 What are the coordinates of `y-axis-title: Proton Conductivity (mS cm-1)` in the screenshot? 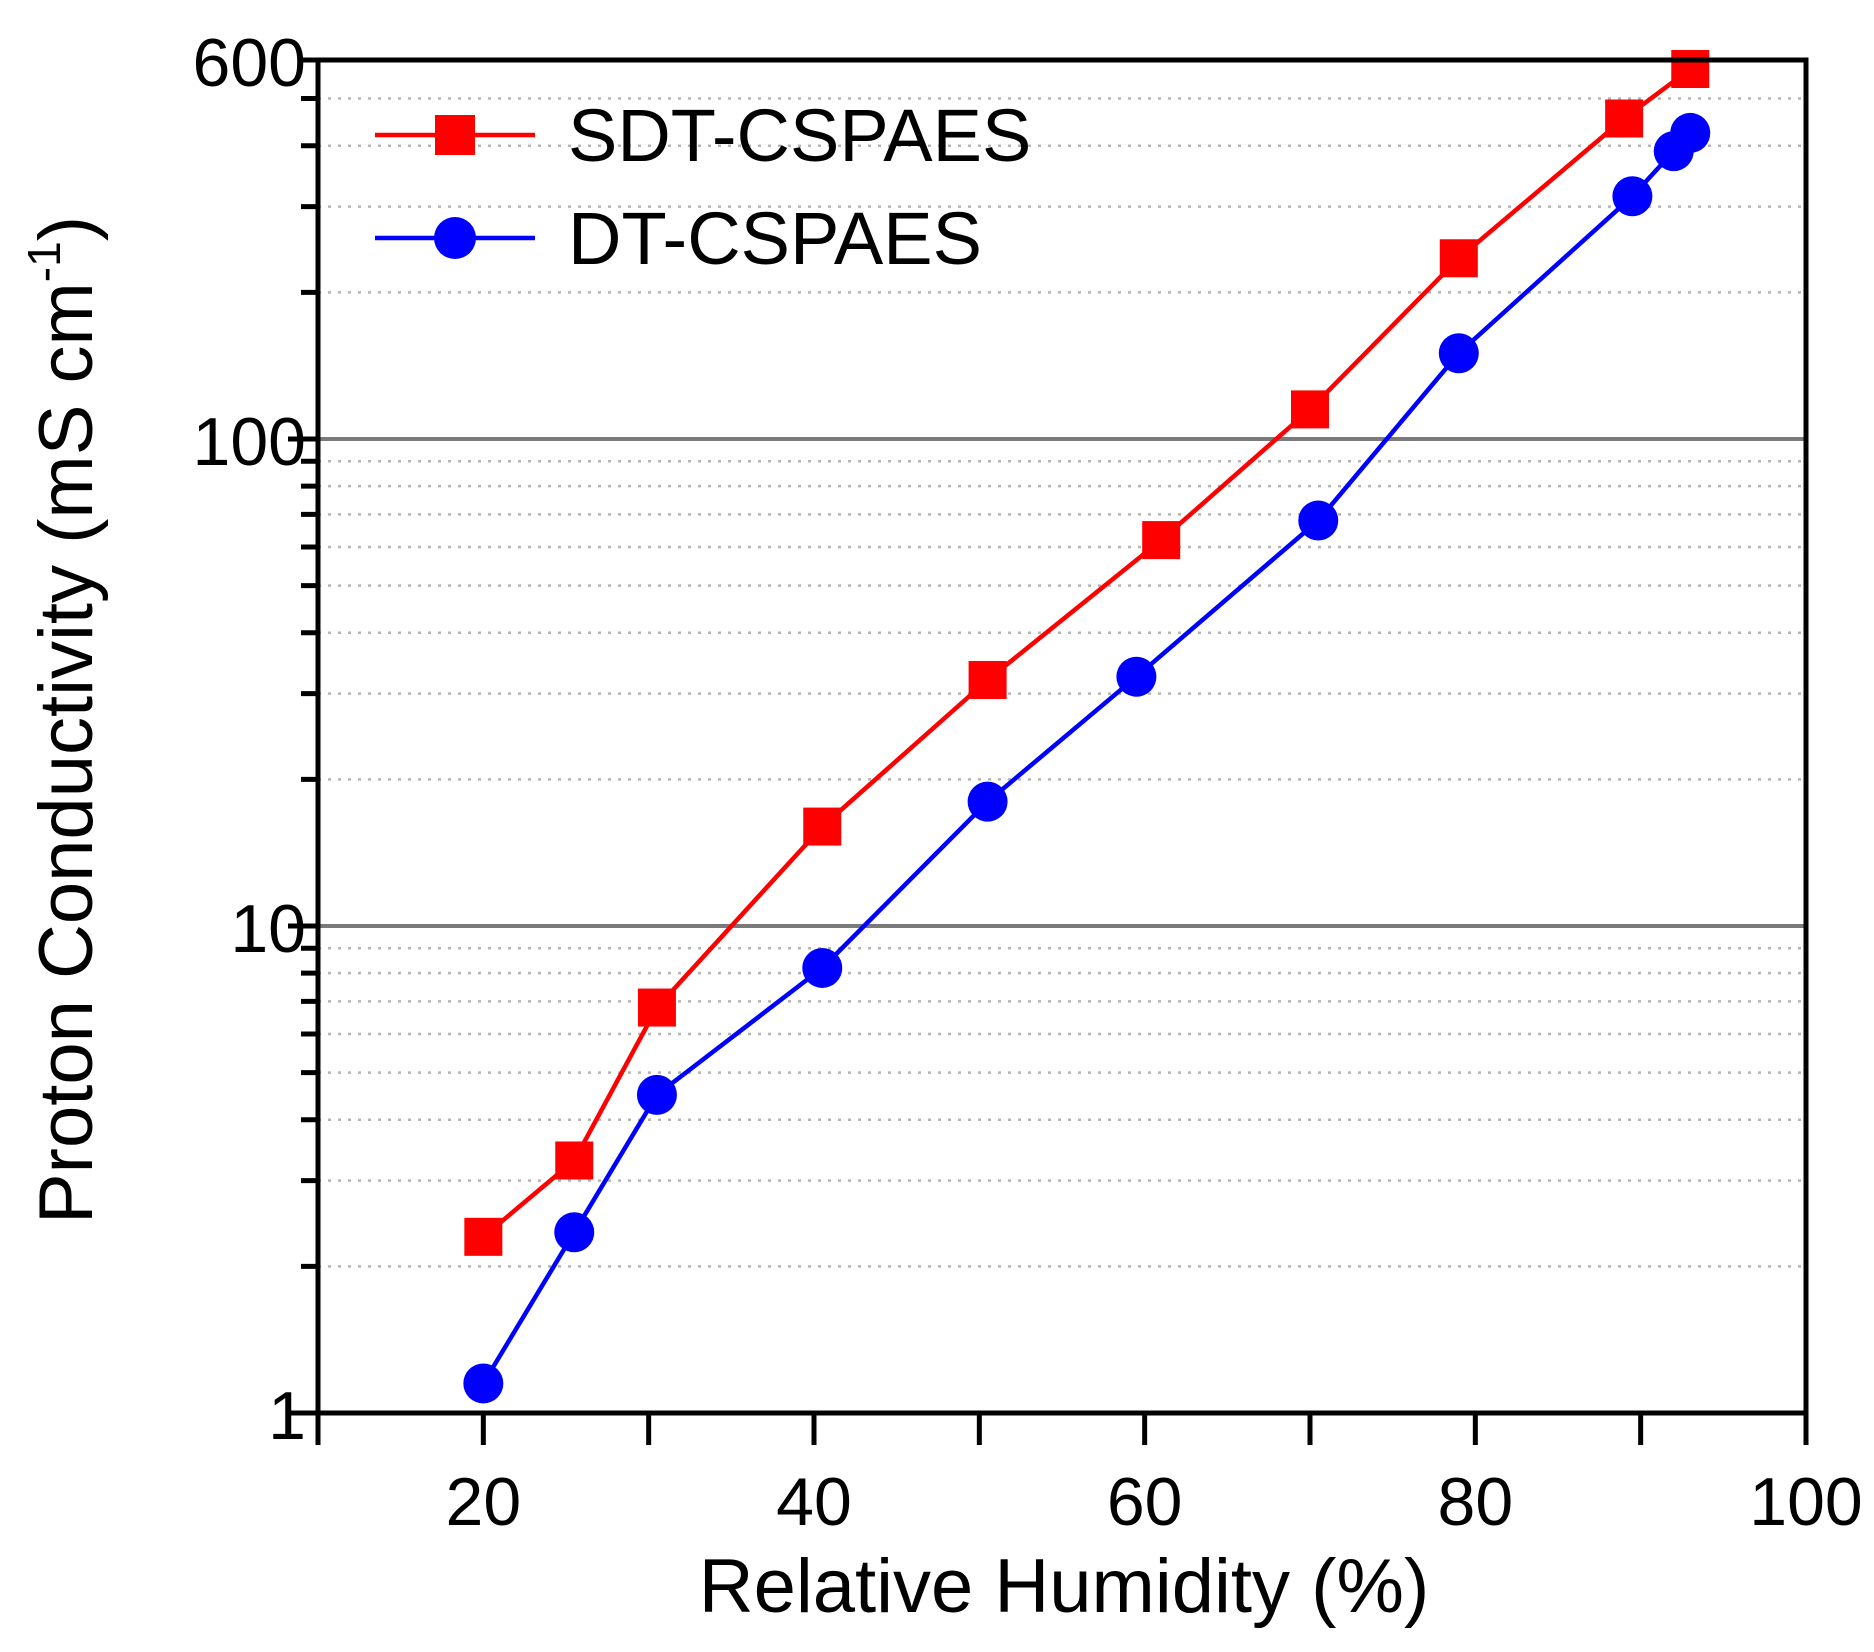 It's located at (63, 720).